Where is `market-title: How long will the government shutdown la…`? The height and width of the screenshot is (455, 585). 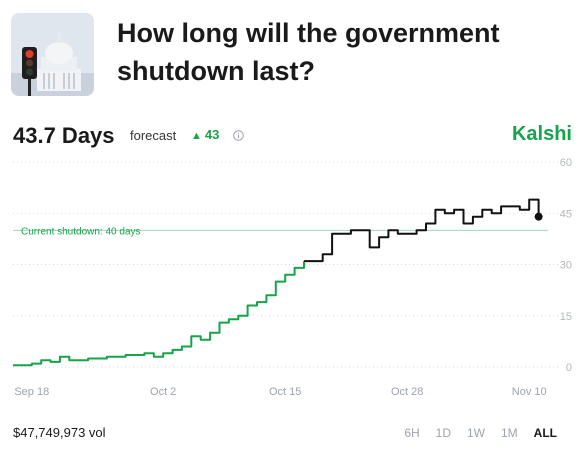 market-title: How long will the government shutdown la… is located at coordinates (308, 52).